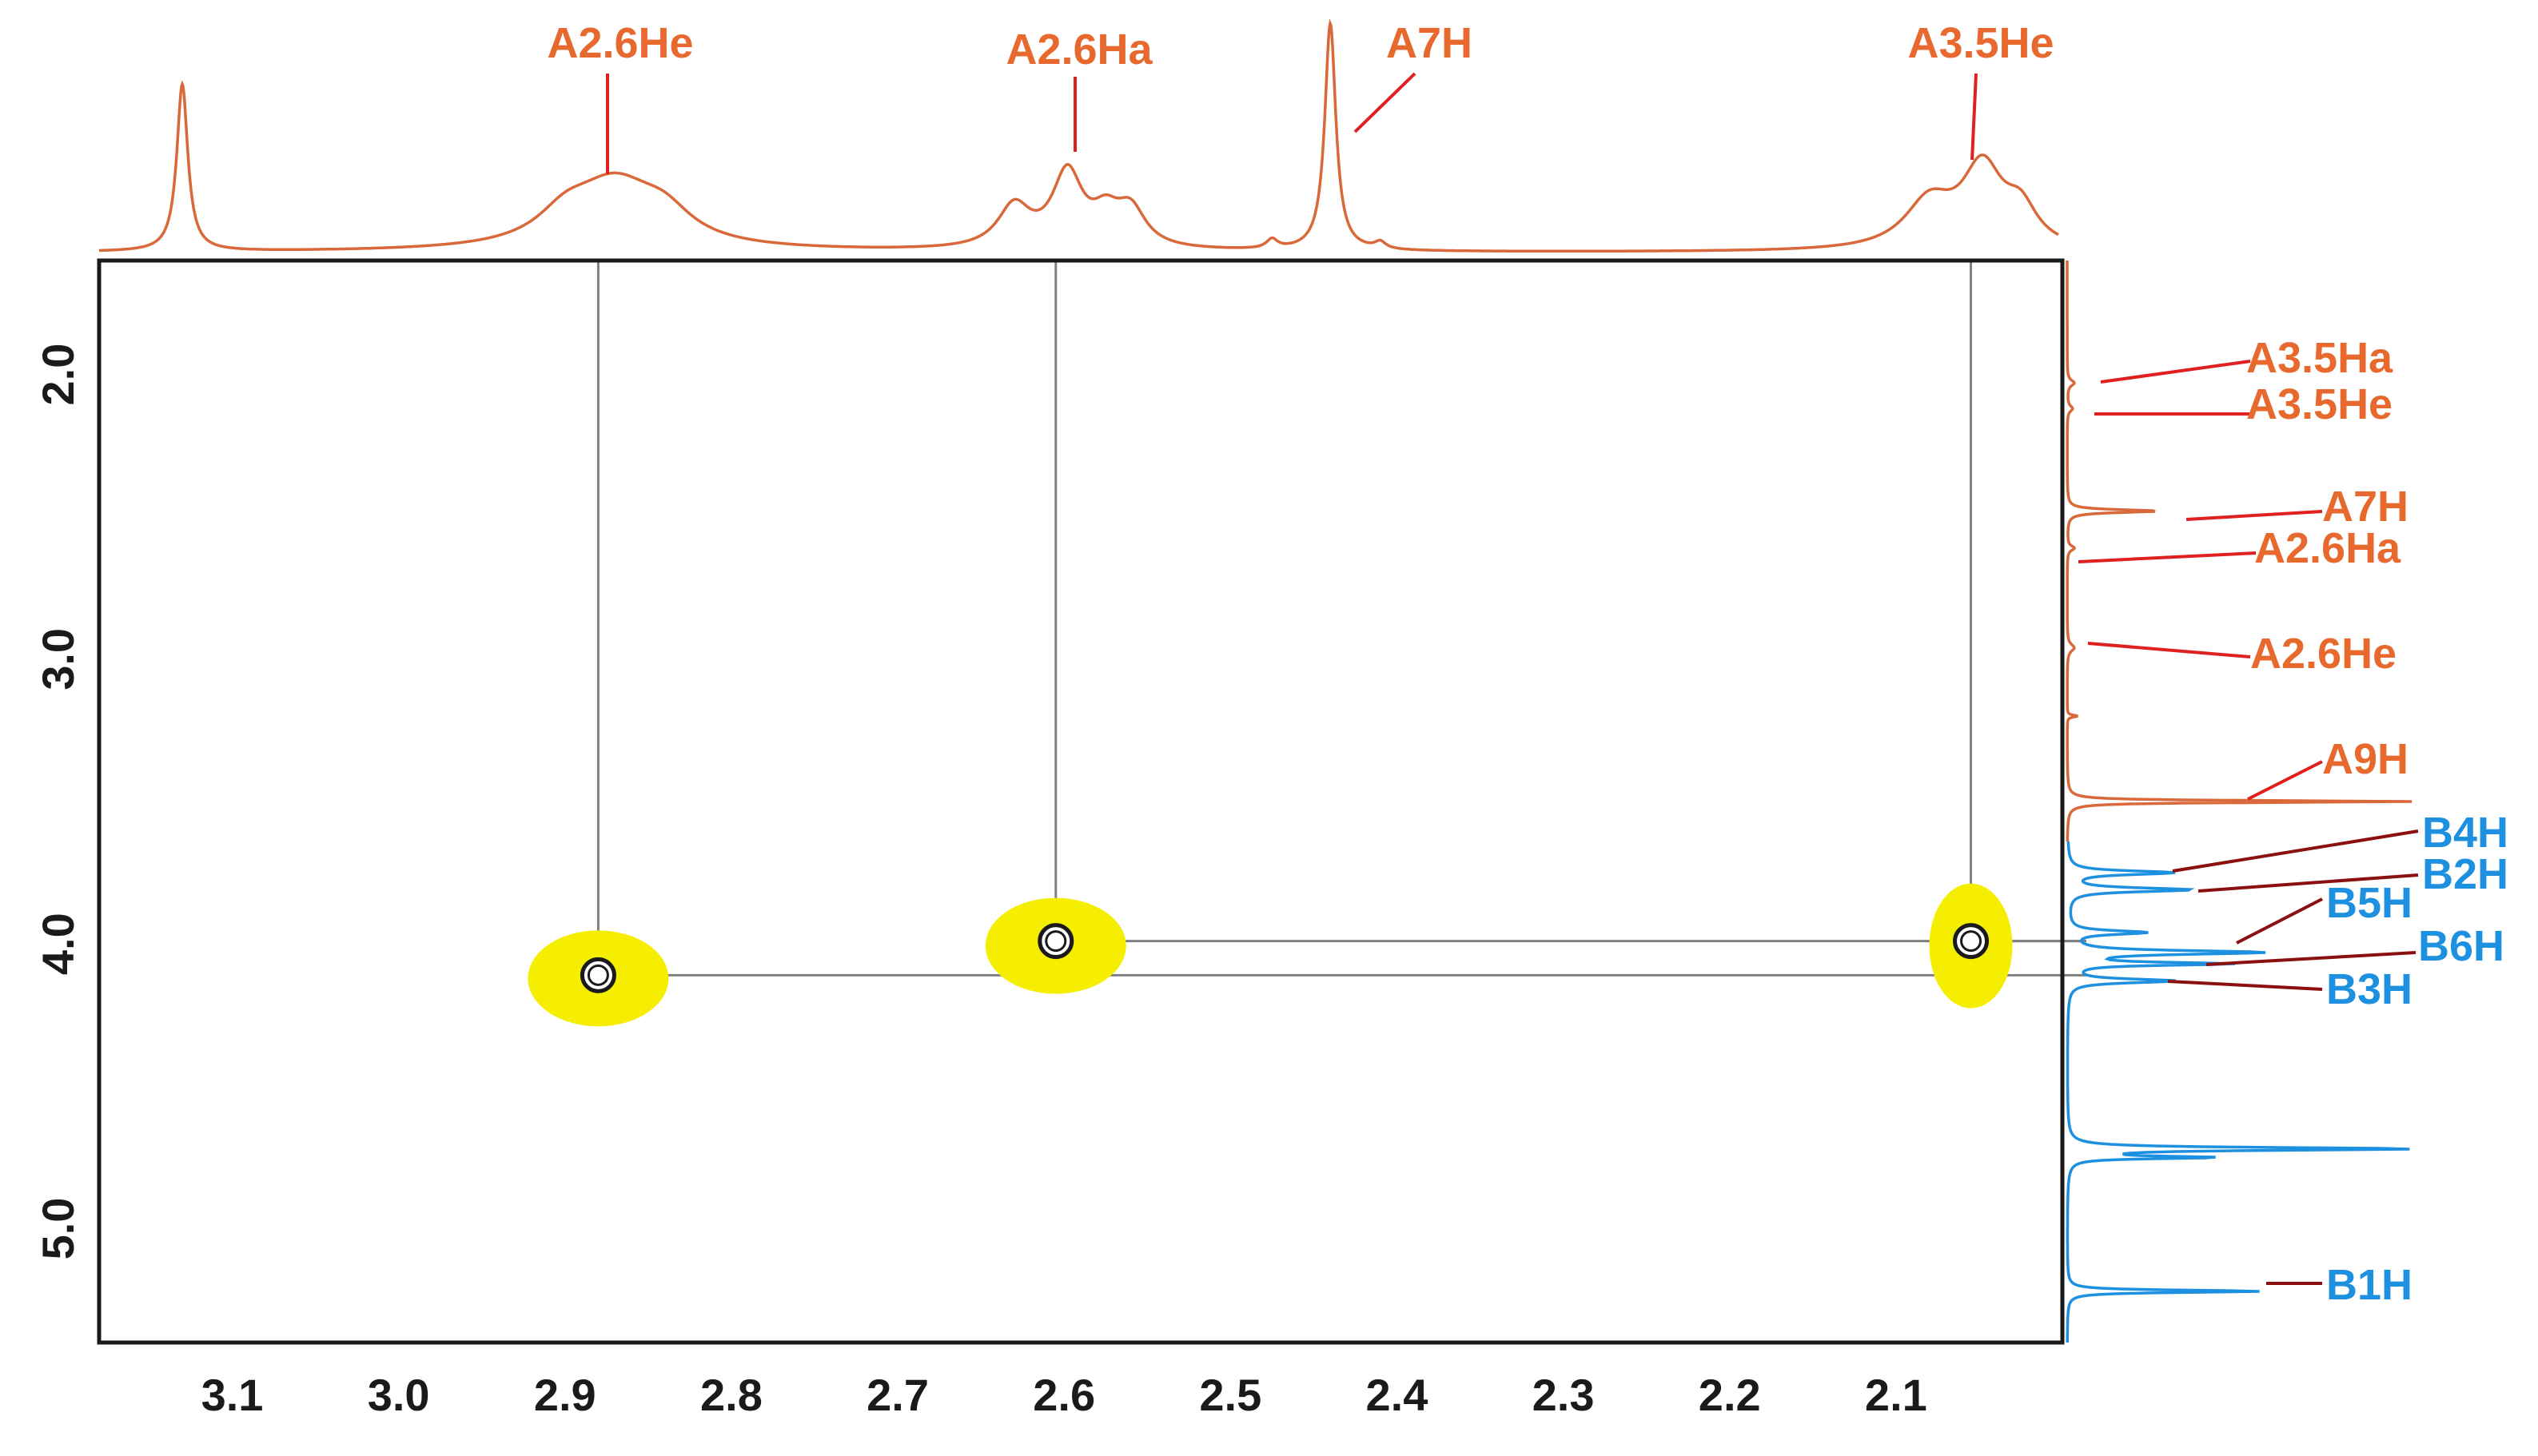  Describe the element at coordinates (2319, 358) in the screenshot. I see `right-peak-label: A3.5Ha` at that location.